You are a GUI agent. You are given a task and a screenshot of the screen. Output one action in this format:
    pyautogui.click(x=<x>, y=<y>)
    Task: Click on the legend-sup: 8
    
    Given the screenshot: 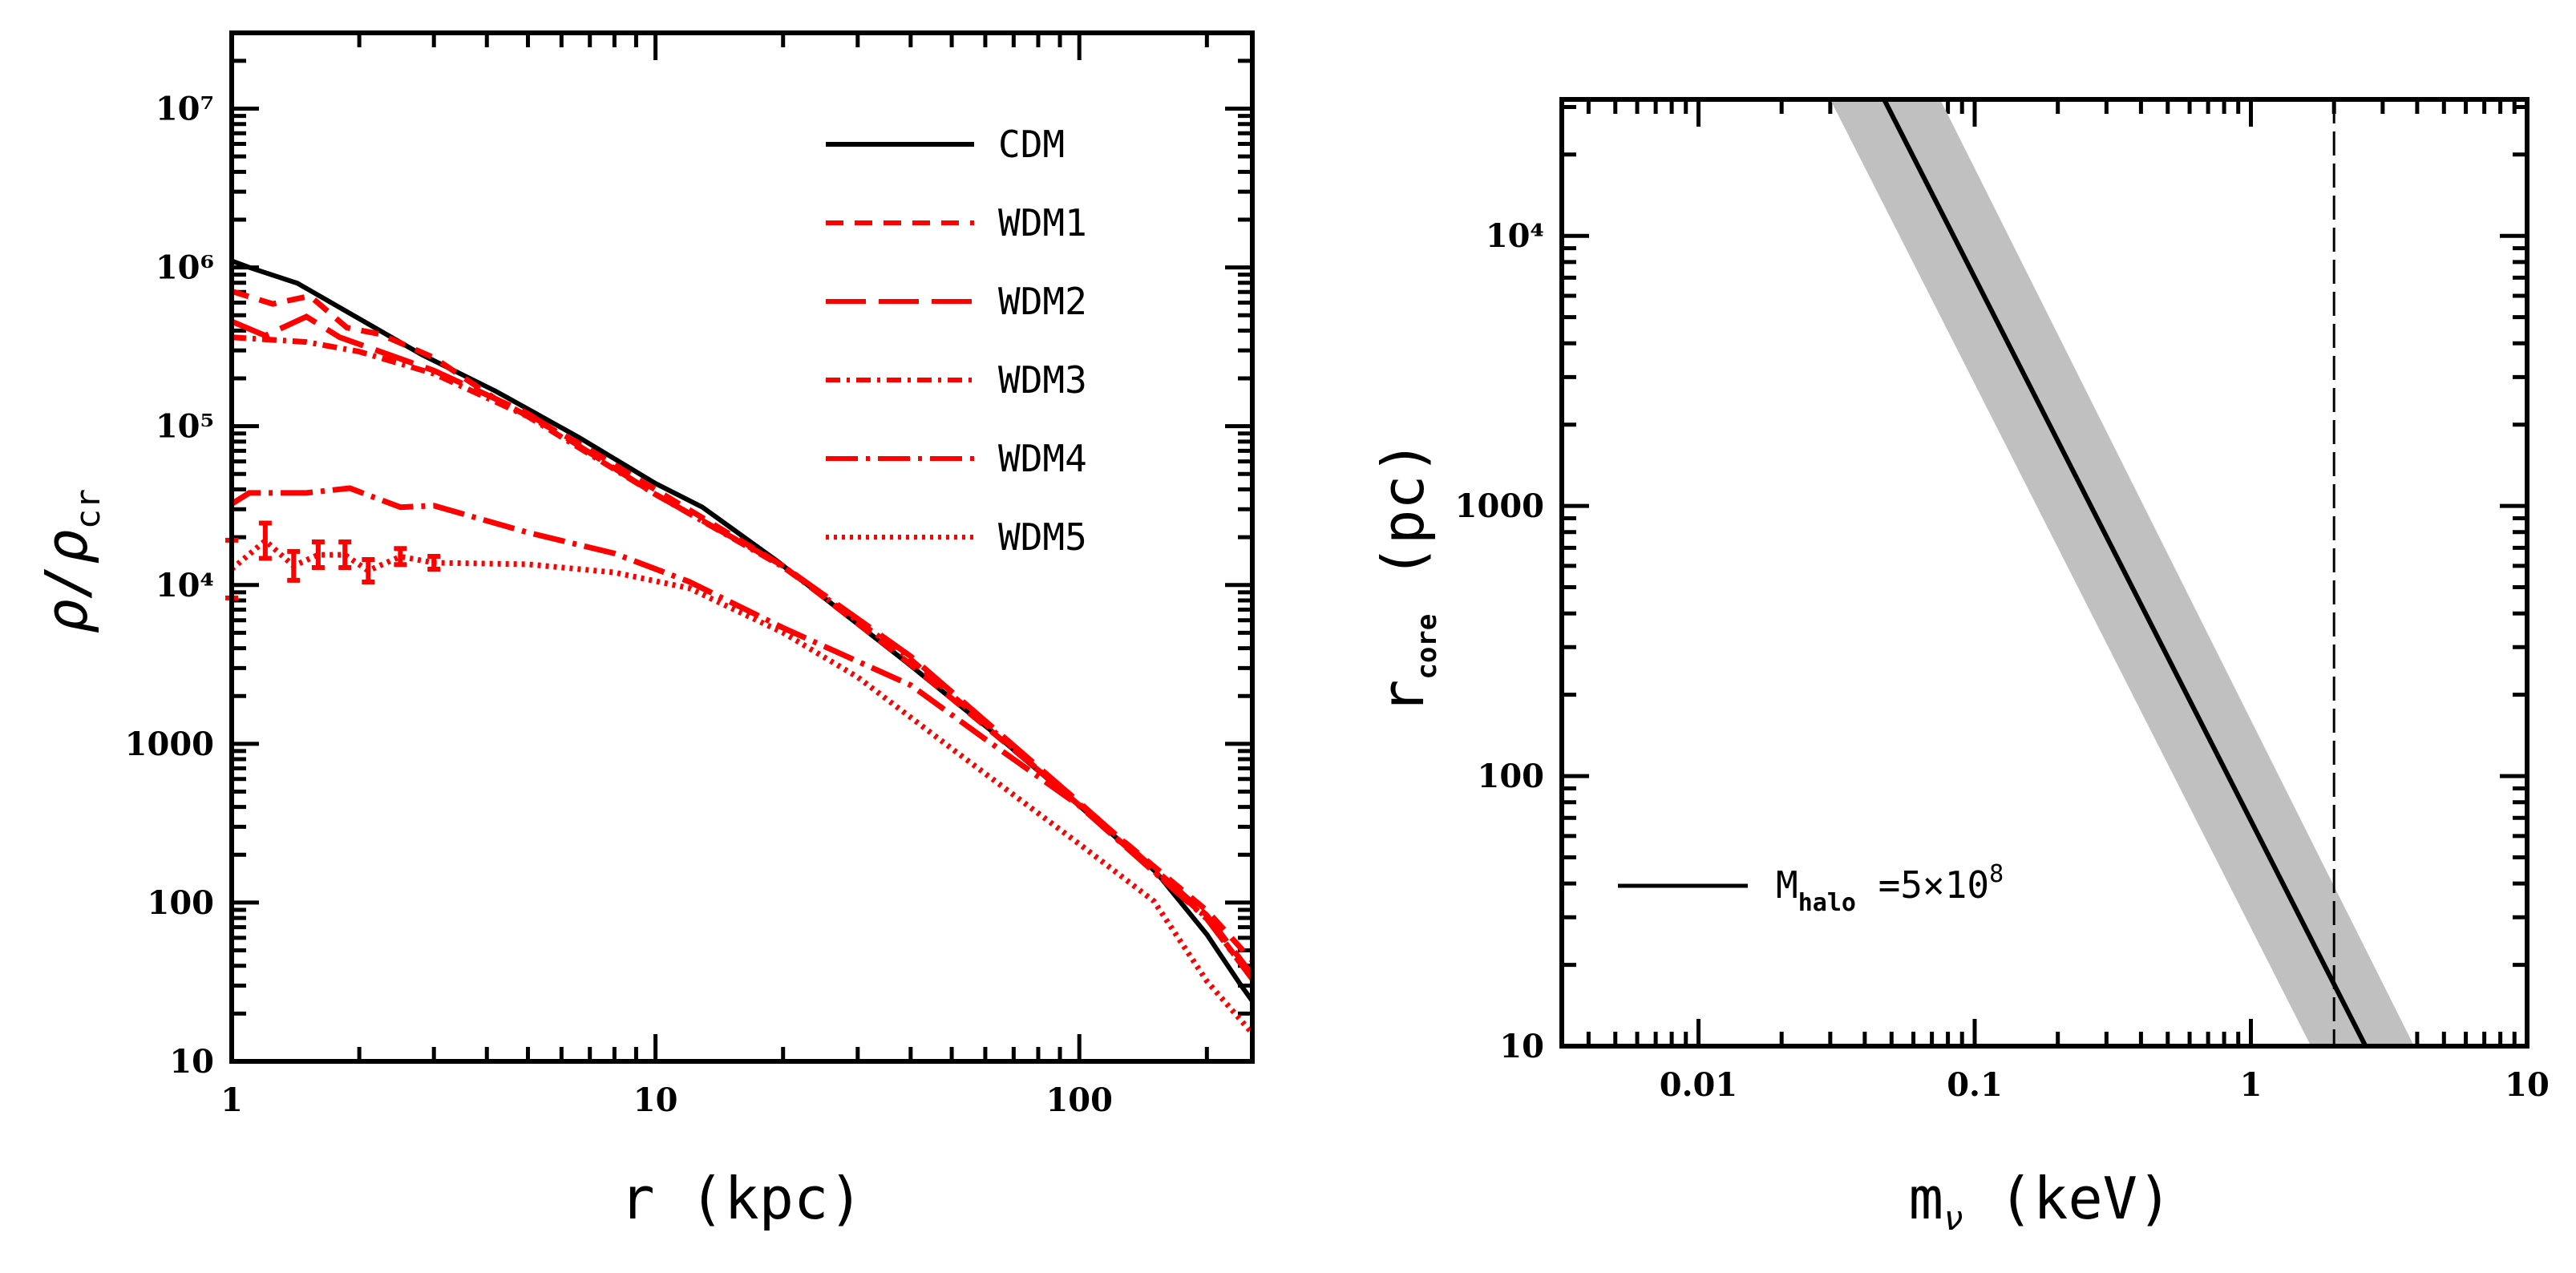 What is the action you would take?
    pyautogui.click(x=1996, y=874)
    